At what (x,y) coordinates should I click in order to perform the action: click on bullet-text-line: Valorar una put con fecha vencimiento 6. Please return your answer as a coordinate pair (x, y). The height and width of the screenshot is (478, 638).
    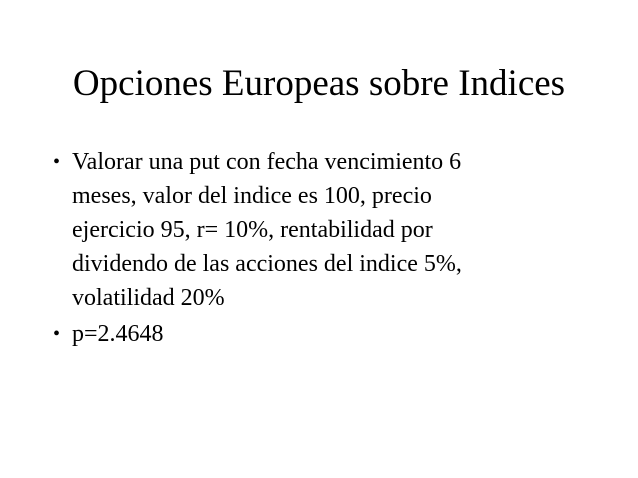
    Looking at the image, I should click on (267, 162).